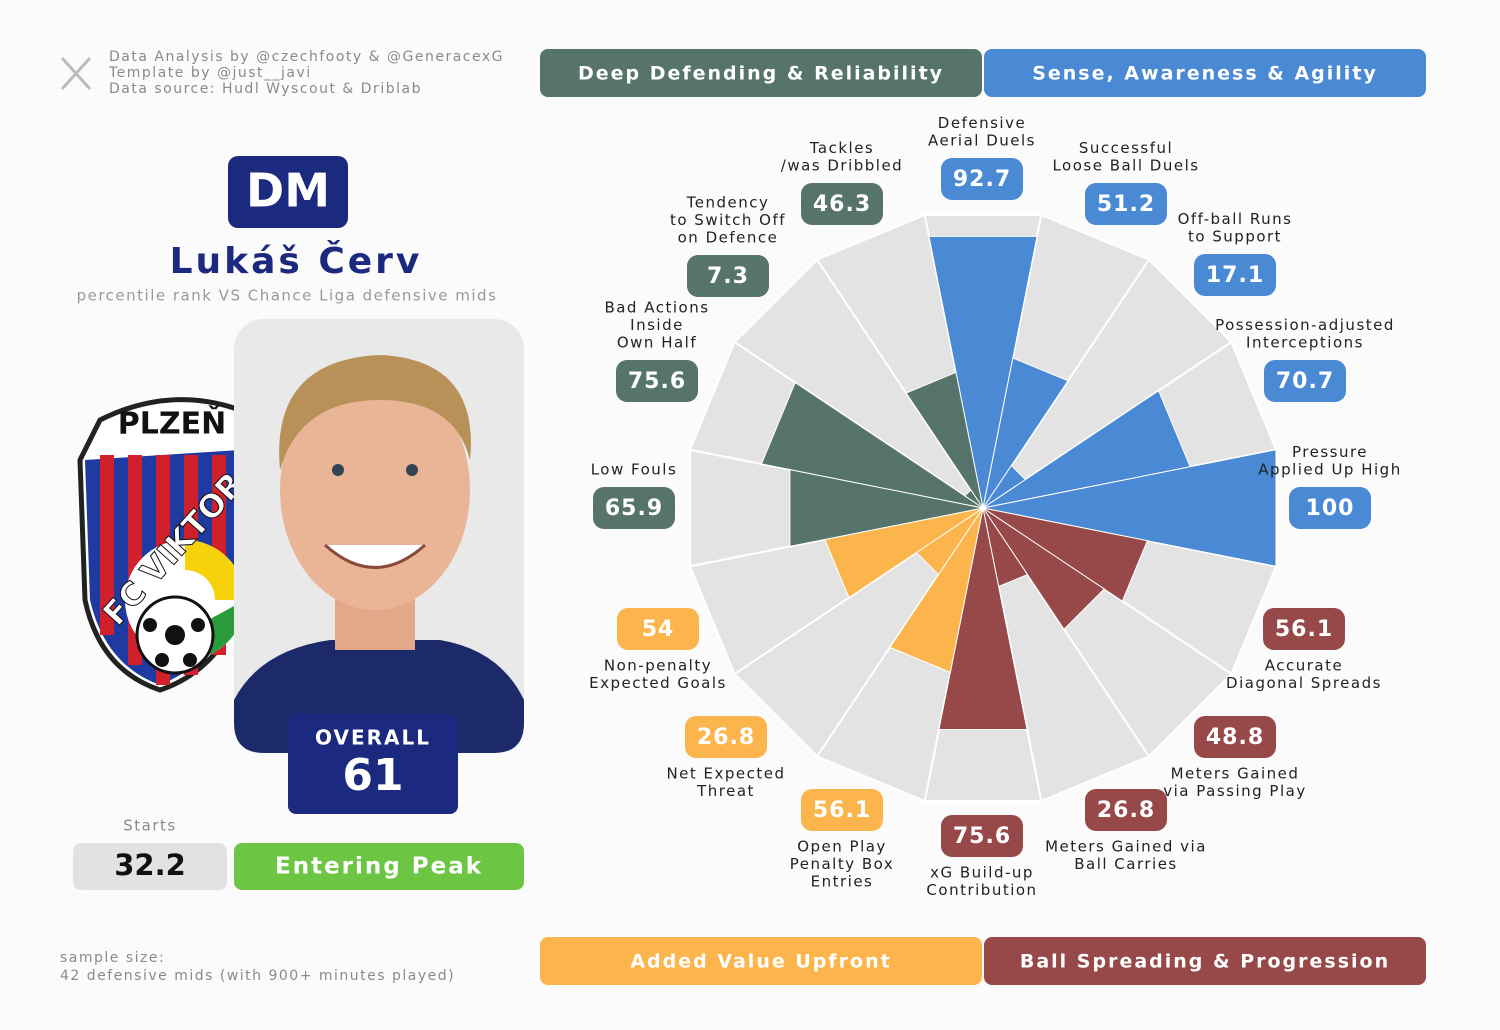 The height and width of the screenshot is (1030, 1500). I want to click on value-label: 70.7, so click(1305, 381).